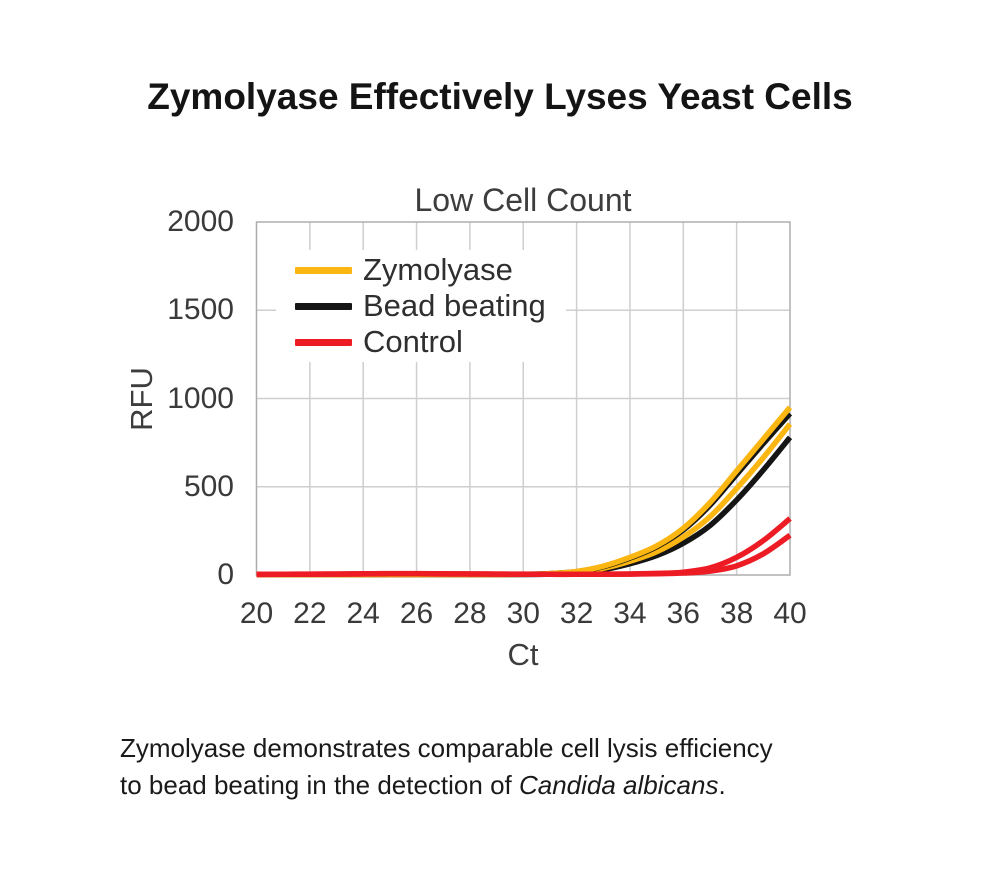  What do you see at coordinates (454, 305) in the screenshot?
I see `legend-label: Bead beating` at bounding box center [454, 305].